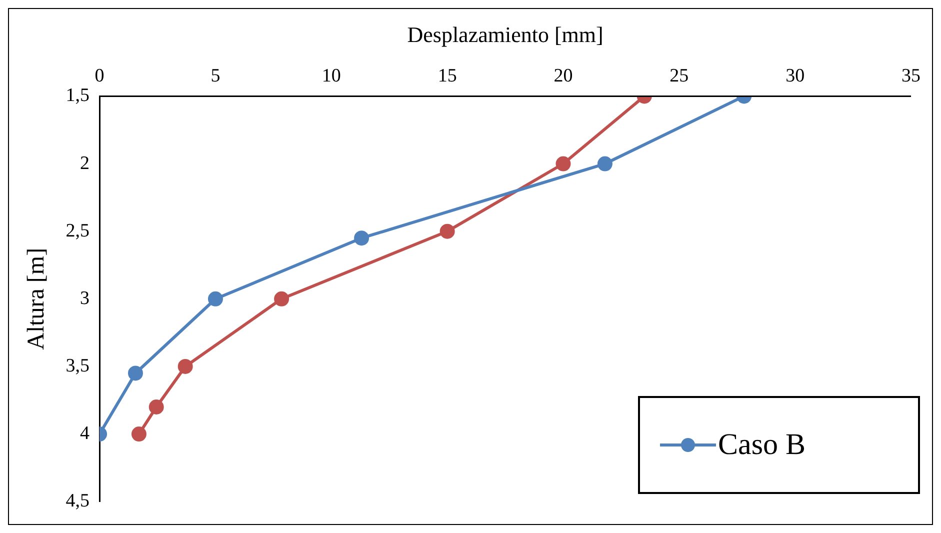 The image size is (941, 533). Describe the element at coordinates (505, 34) in the screenshot. I see `x-axis-title: Desplazamiento [mm]` at that location.